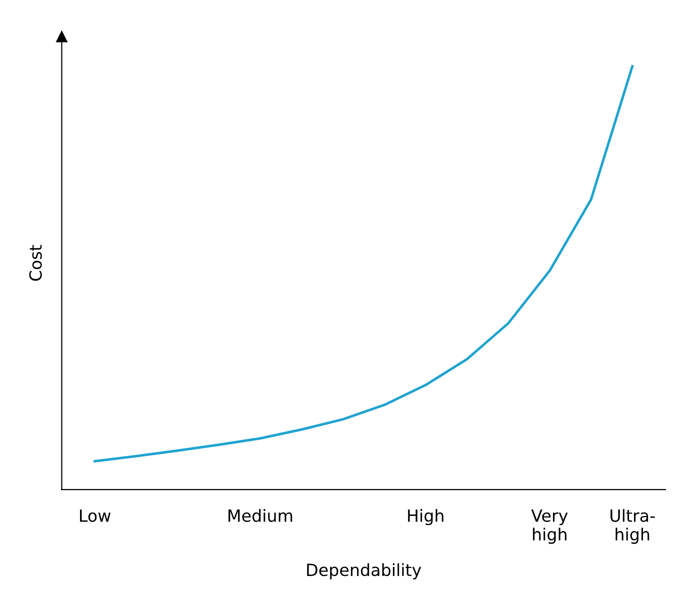 Image resolution: width=686 pixels, height=612 pixels. I want to click on x-tick-label: Very high, so click(549, 527).